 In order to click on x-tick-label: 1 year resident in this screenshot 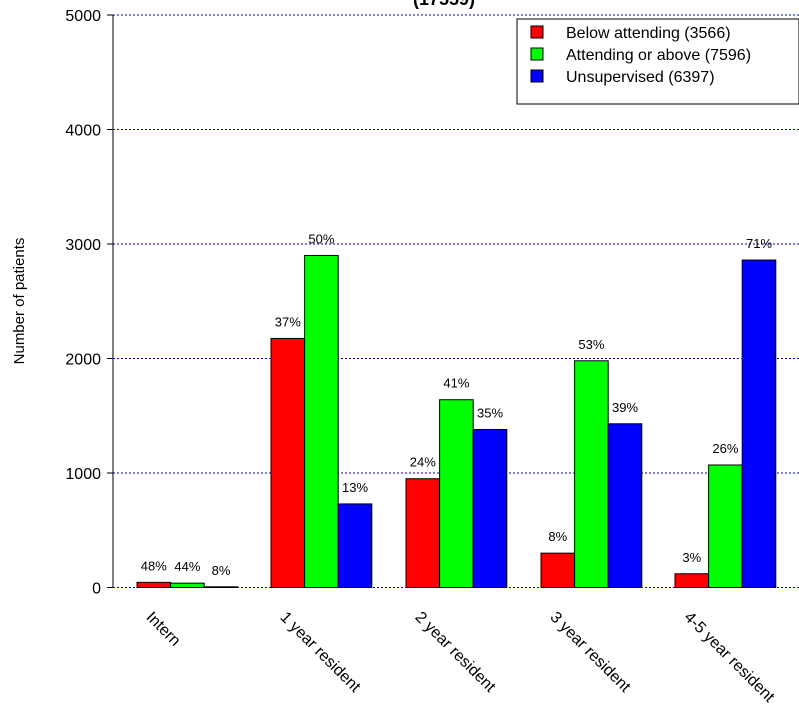, I will do `click(320, 652)`.